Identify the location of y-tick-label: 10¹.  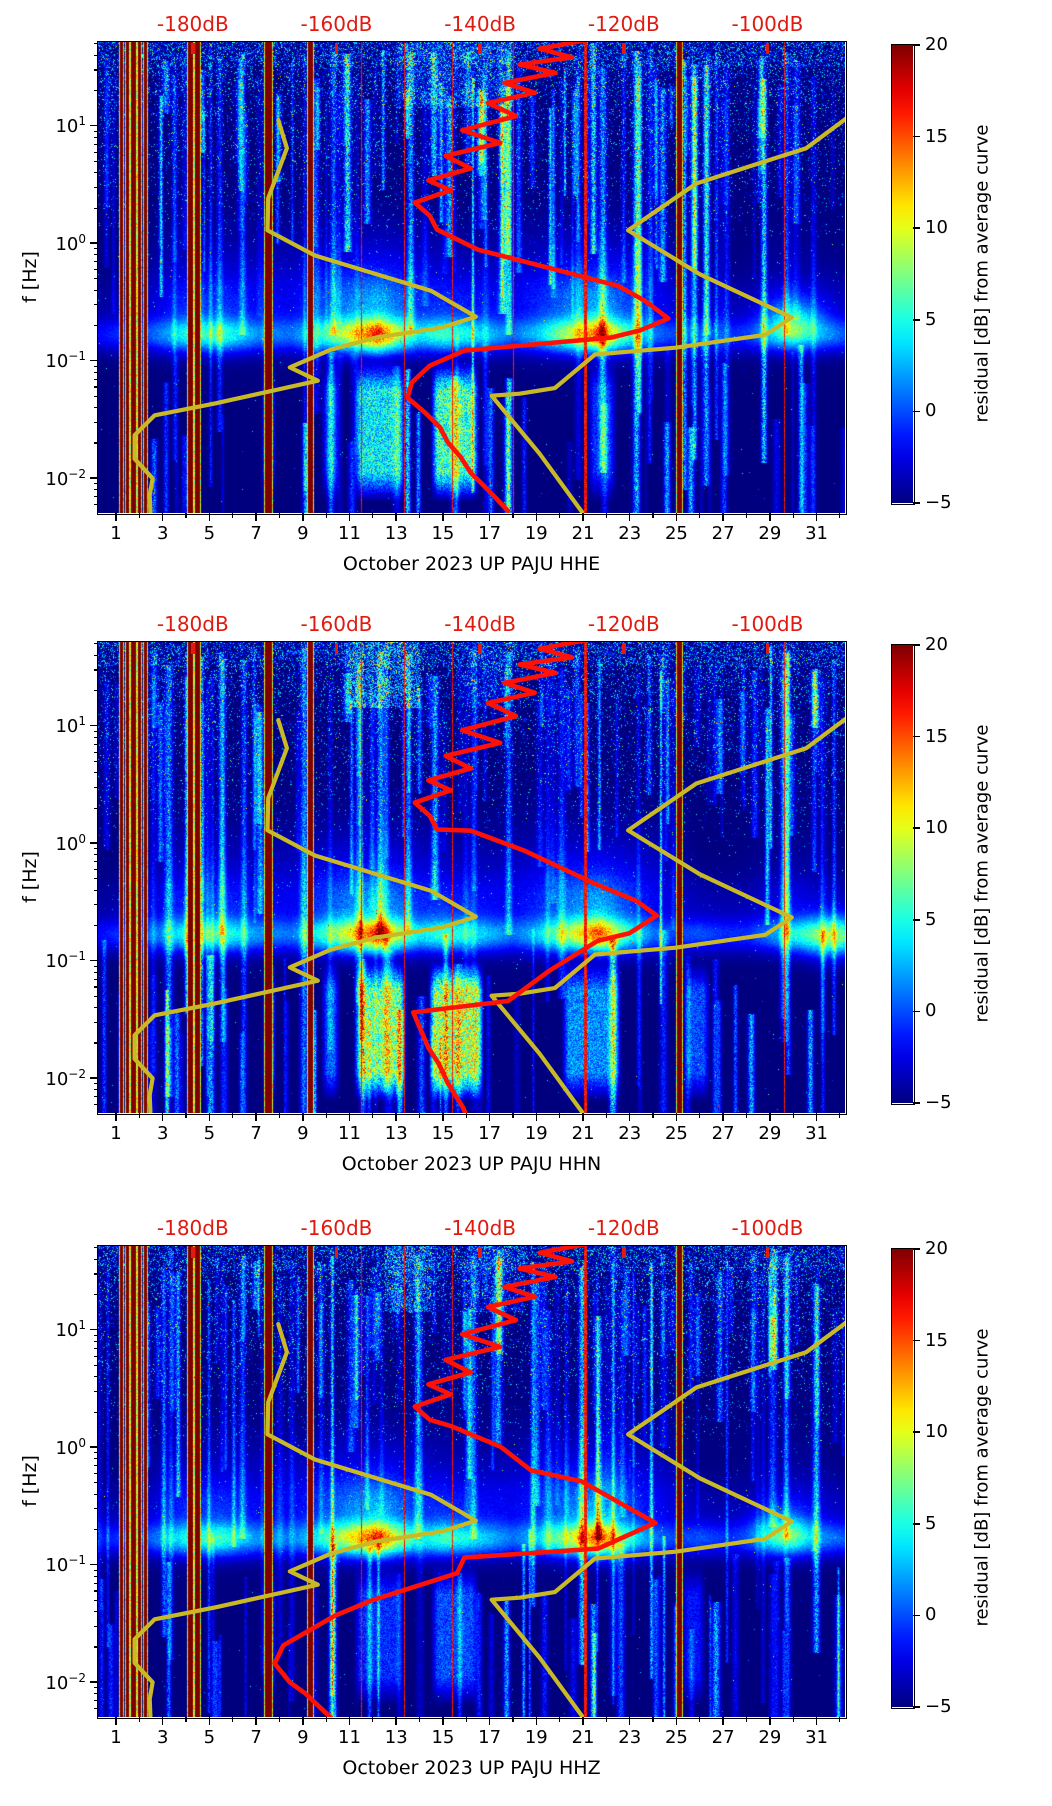
(70, 126).